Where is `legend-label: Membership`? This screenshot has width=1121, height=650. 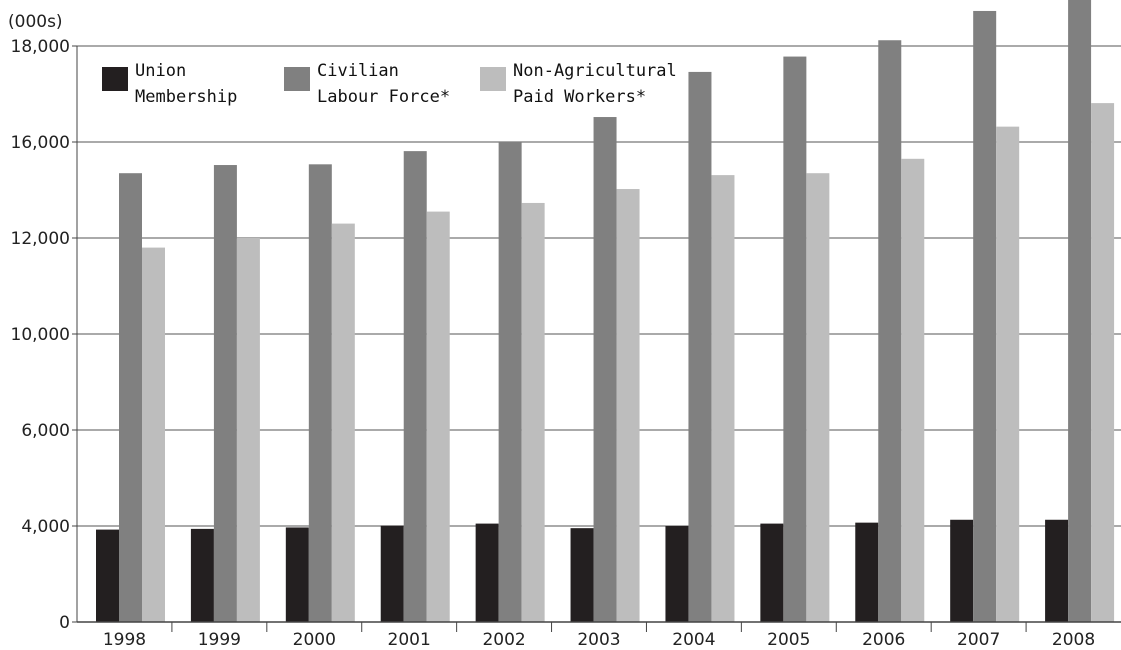 legend-label: Membership is located at coordinates (186, 97).